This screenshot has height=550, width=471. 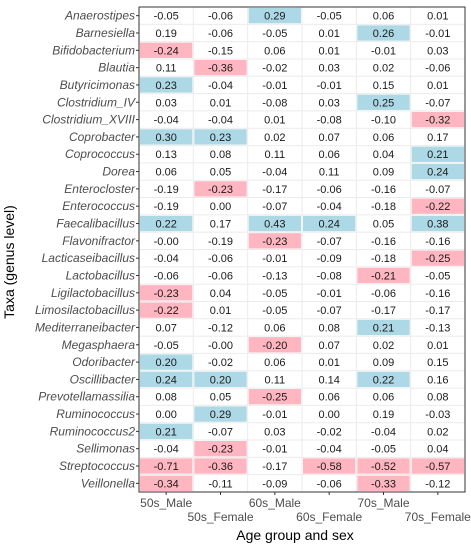 I want to click on cell-value-label: -0.19, so click(x=166, y=190).